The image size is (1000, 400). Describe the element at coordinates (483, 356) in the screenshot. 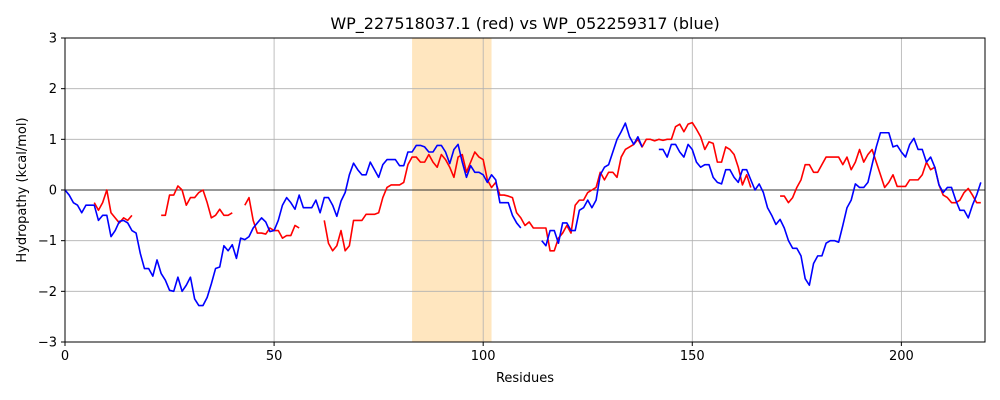

I see `x-tick-label: 100` at that location.